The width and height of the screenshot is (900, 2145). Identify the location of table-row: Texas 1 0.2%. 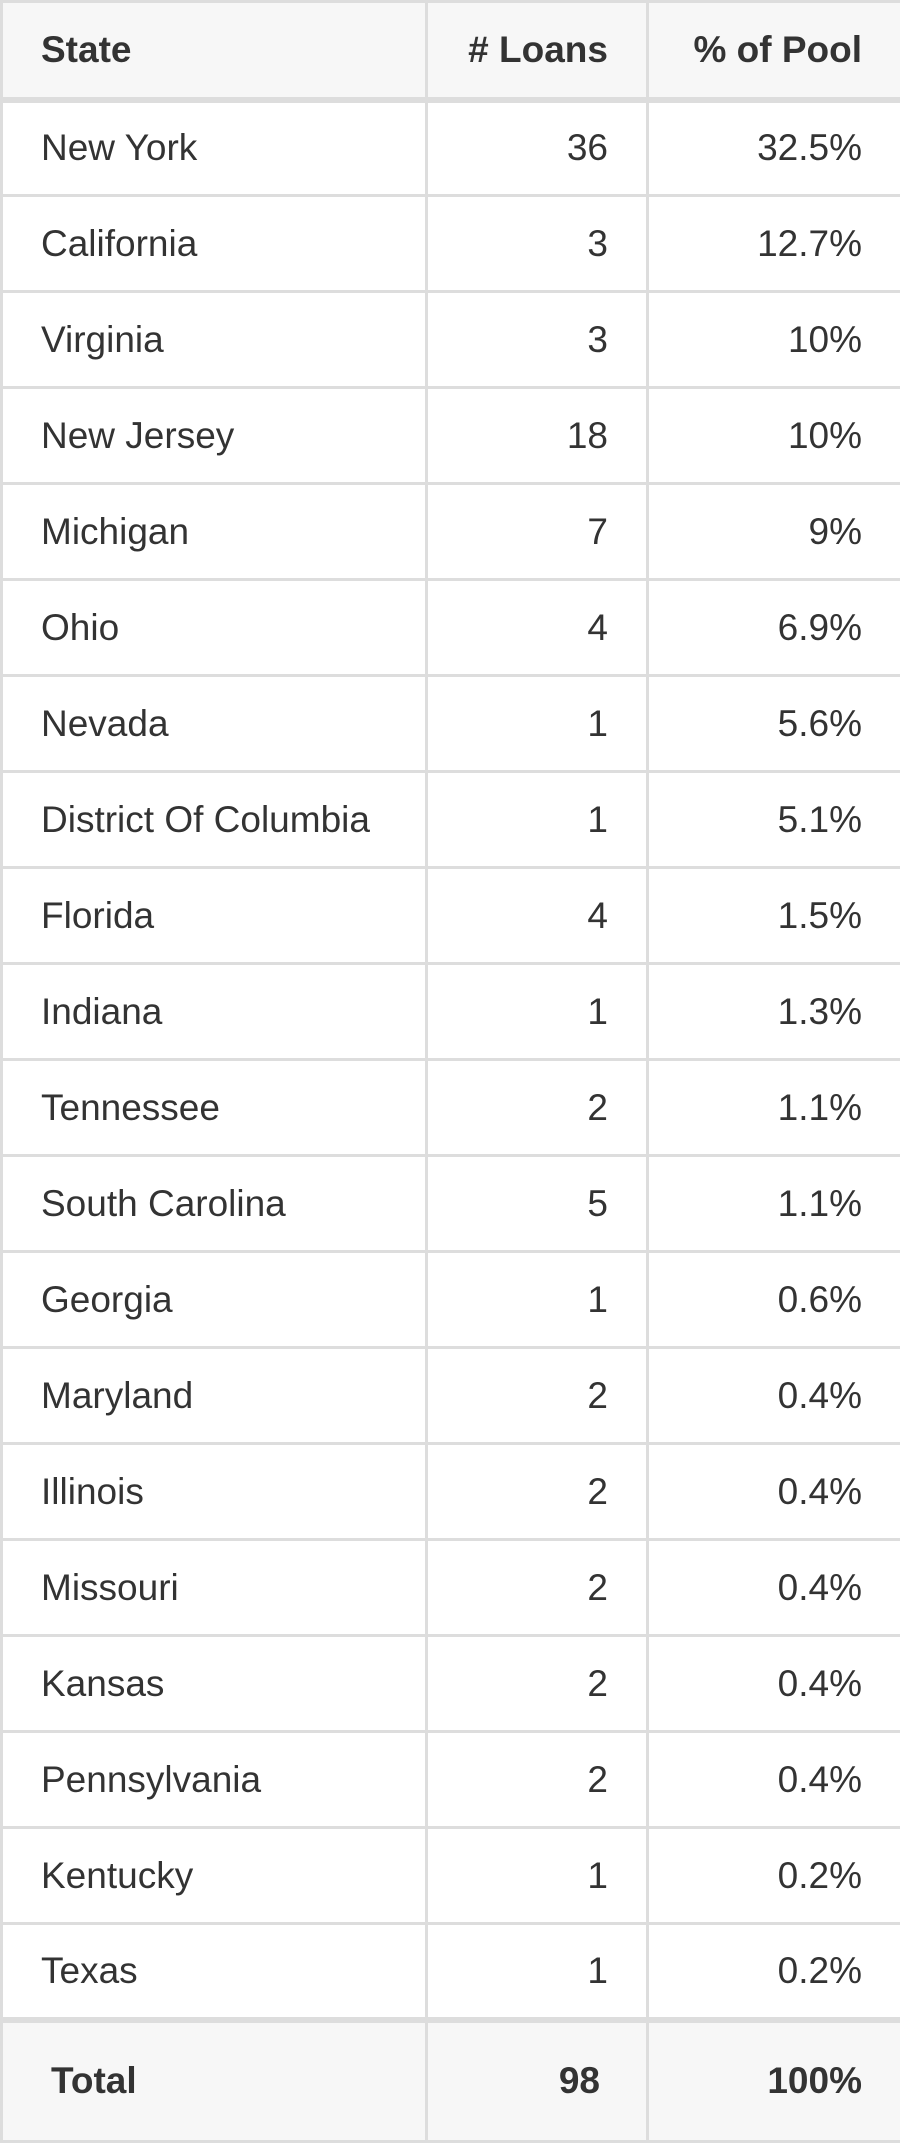
(450, 1971).